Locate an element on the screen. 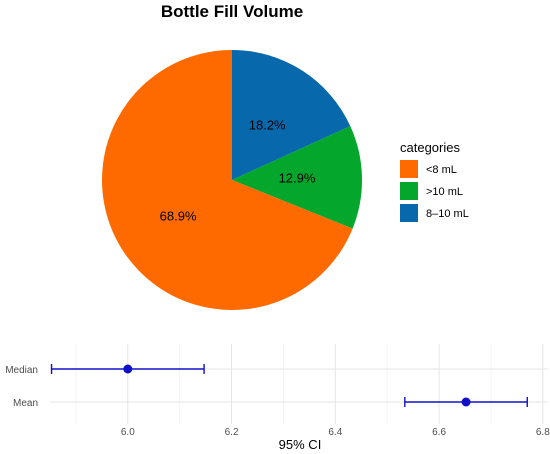  x-tick-label: 6.0 is located at coordinates (128, 432).